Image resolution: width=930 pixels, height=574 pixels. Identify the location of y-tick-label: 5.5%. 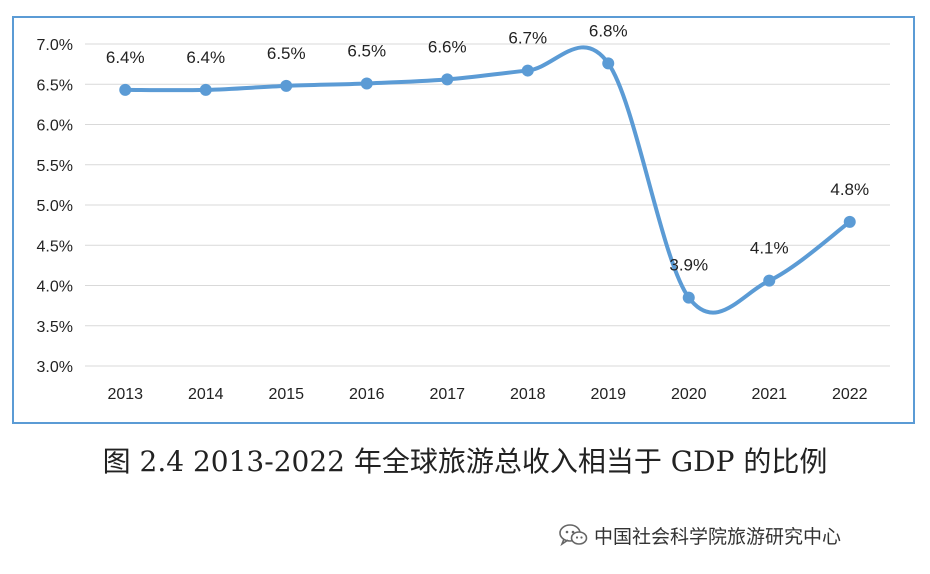
(55, 166).